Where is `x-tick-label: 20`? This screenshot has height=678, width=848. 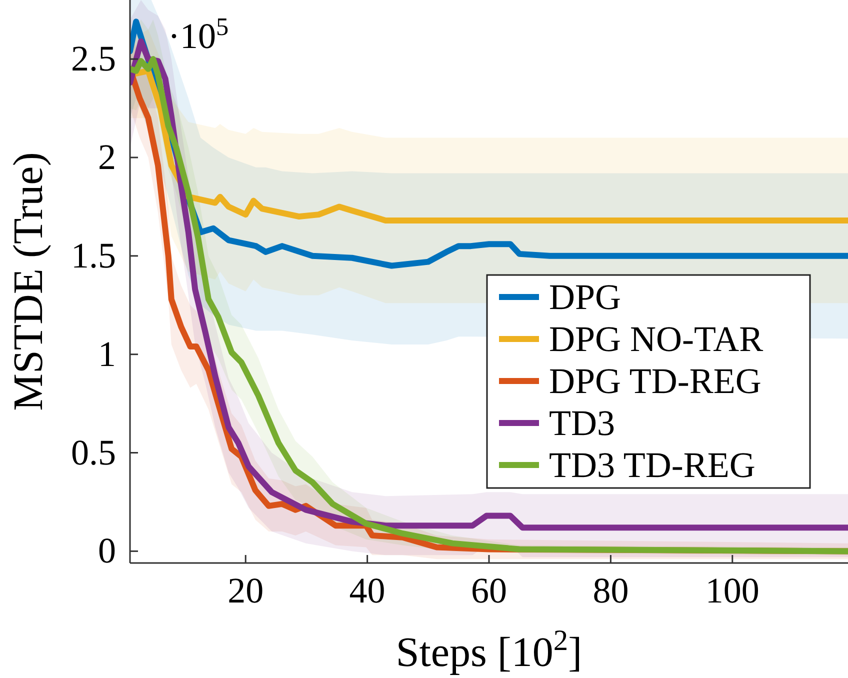 x-tick-label: 20 is located at coordinates (246, 590).